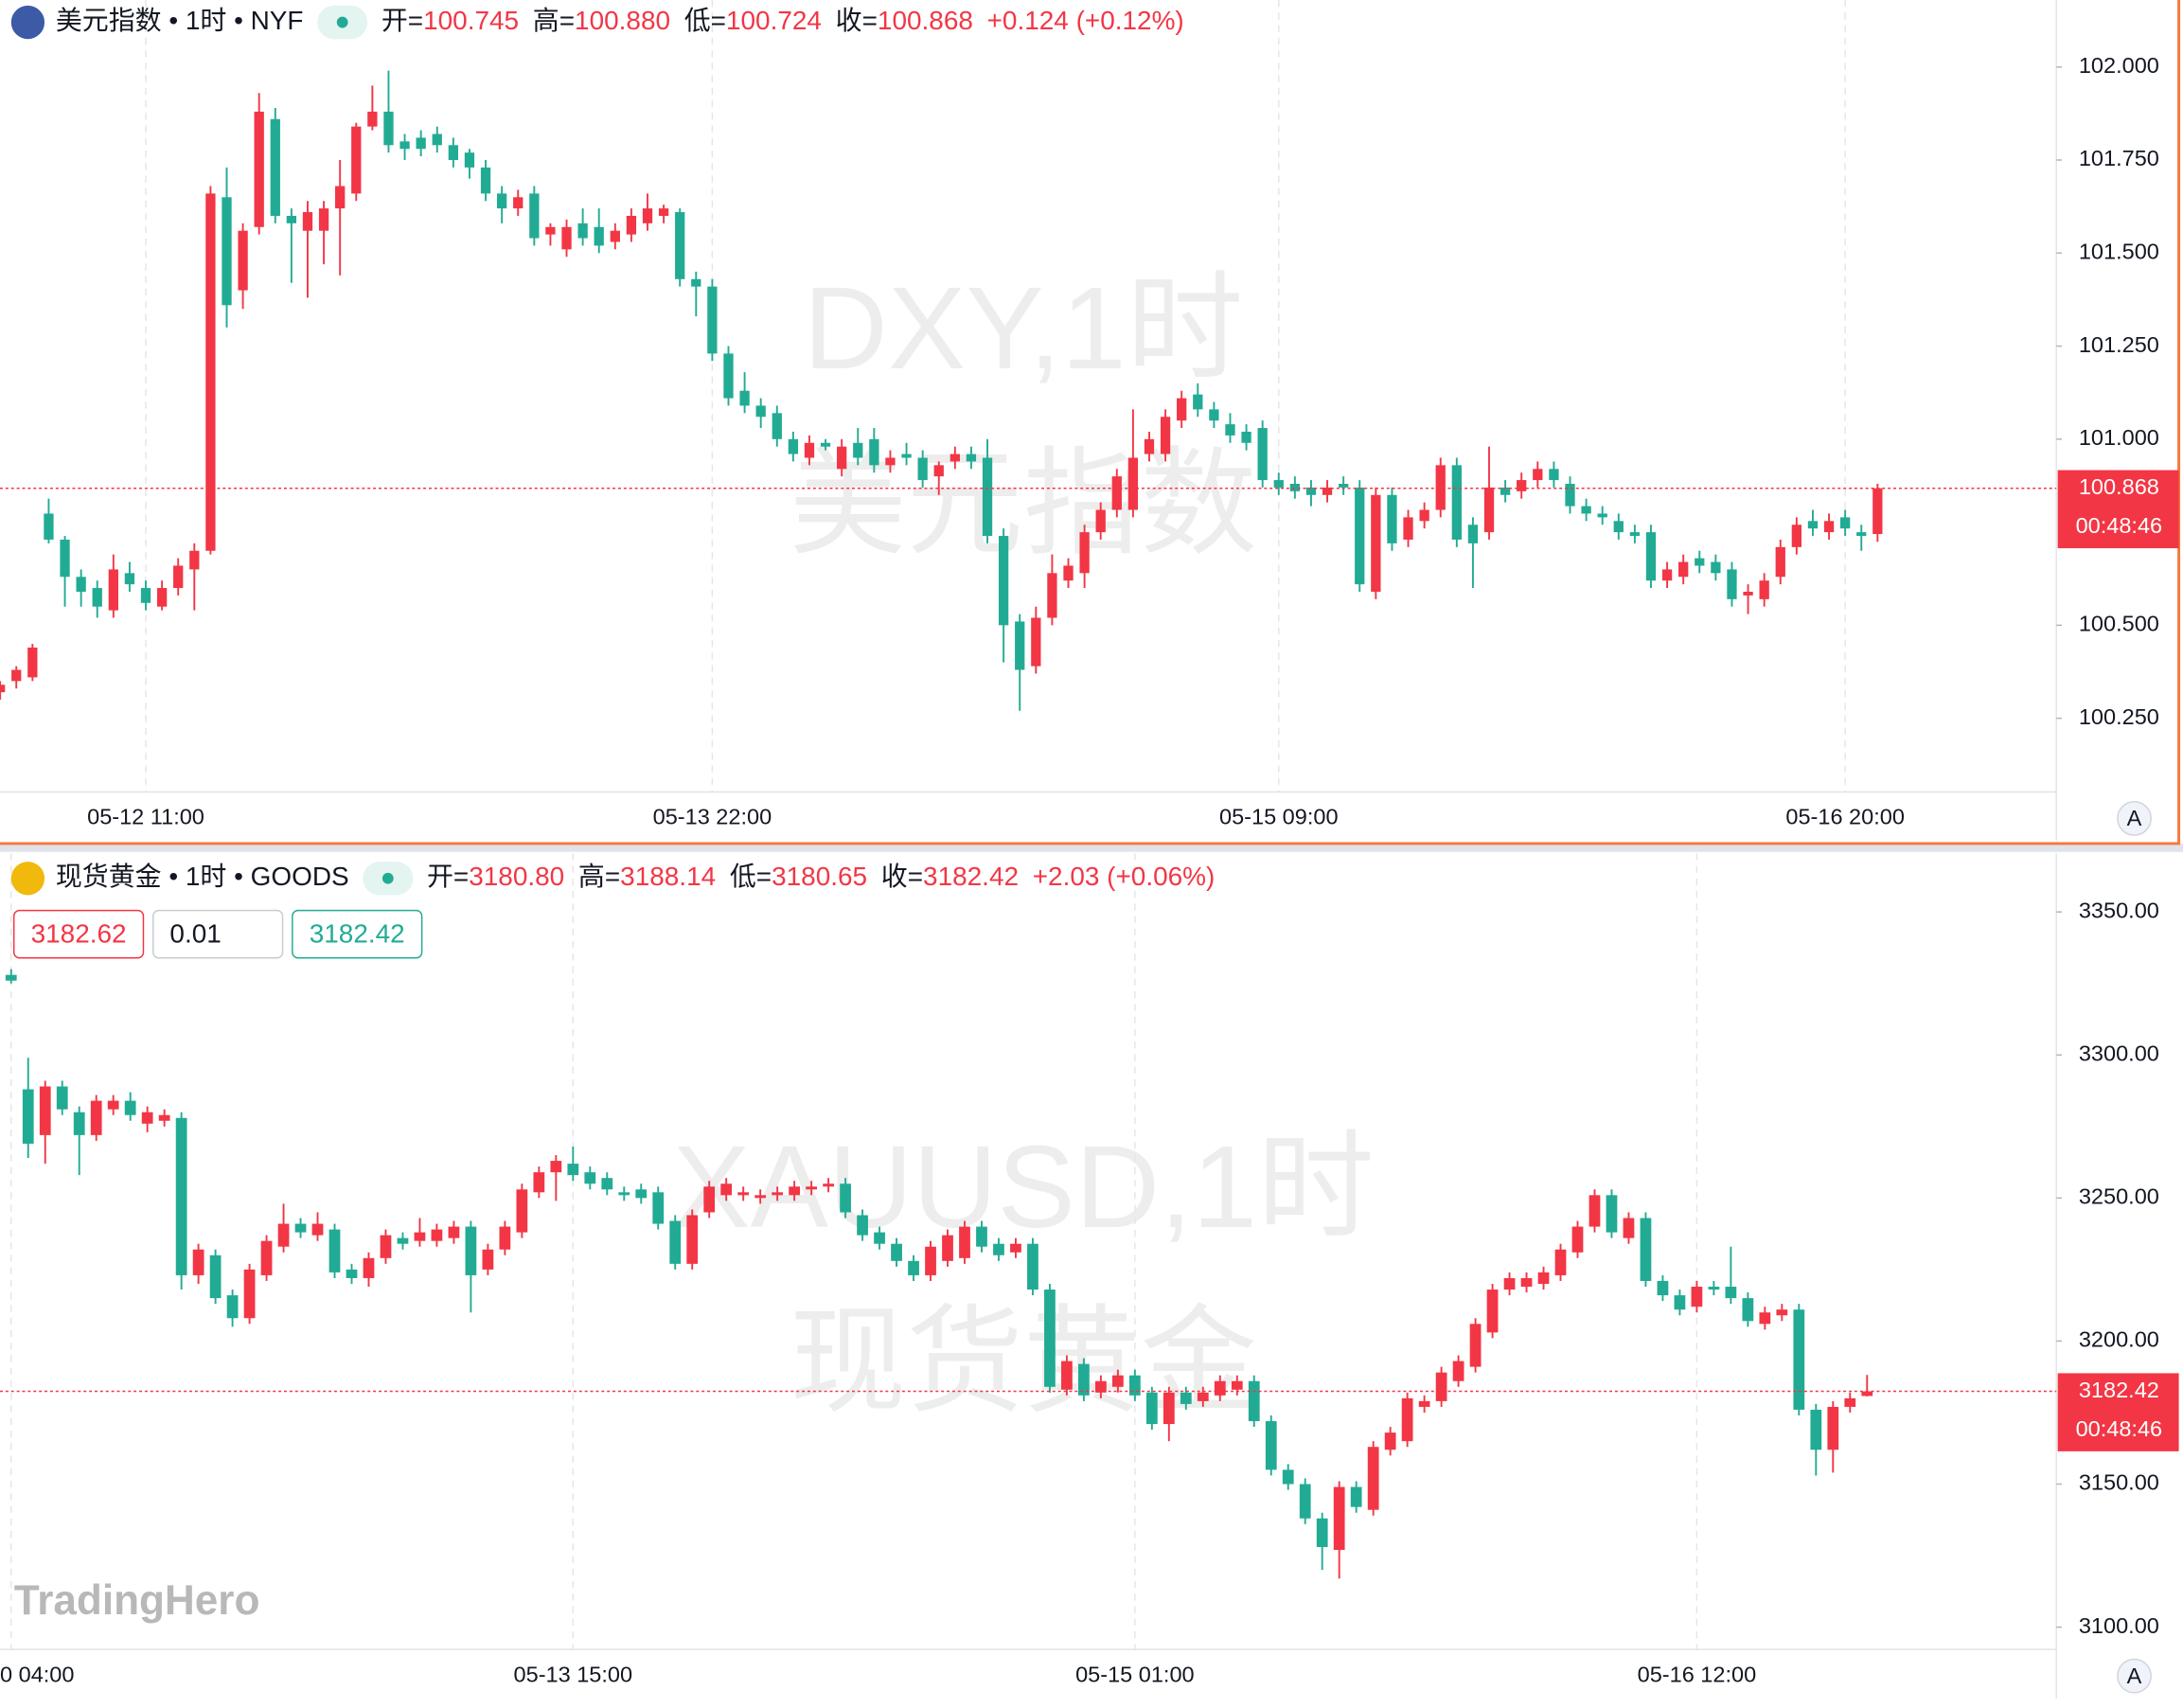 This screenshot has height=1708, width=2183. Describe the element at coordinates (705, 20) in the screenshot. I see `ohlc-label: 低=` at that location.